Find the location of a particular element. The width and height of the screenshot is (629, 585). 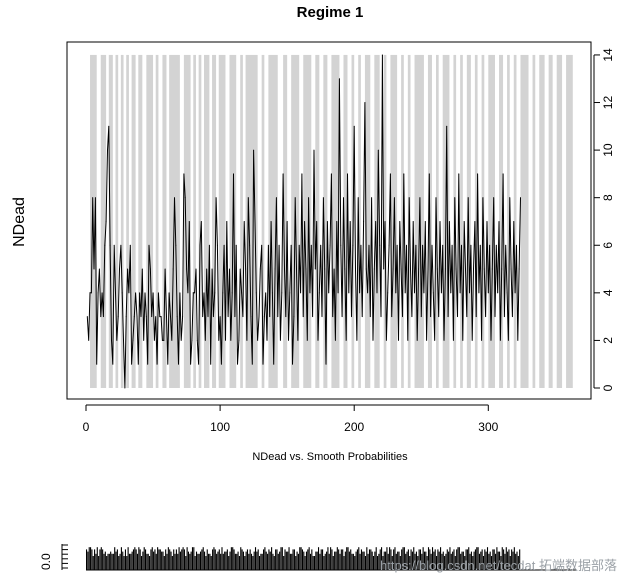

y-tick-label: 12 is located at coordinates (608, 103).